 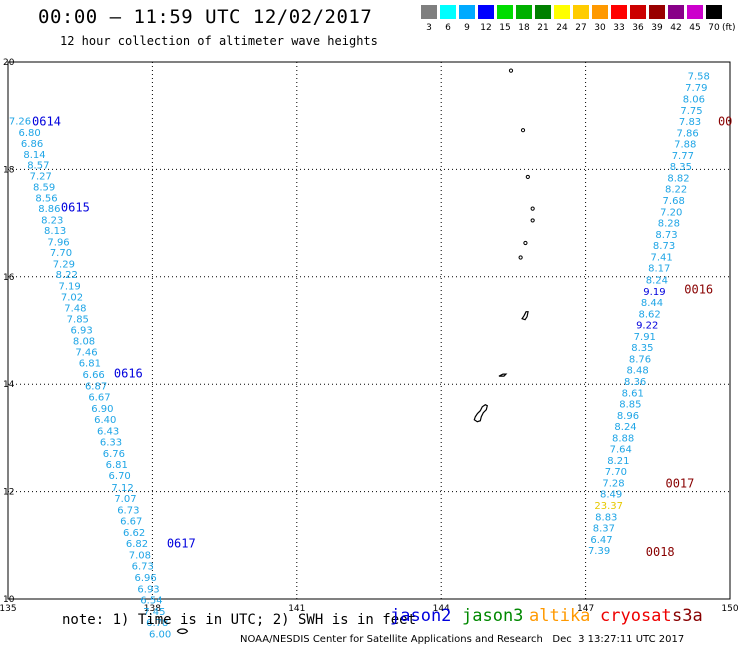 I want to click on lon-tick-label: 147, so click(x=585, y=609).